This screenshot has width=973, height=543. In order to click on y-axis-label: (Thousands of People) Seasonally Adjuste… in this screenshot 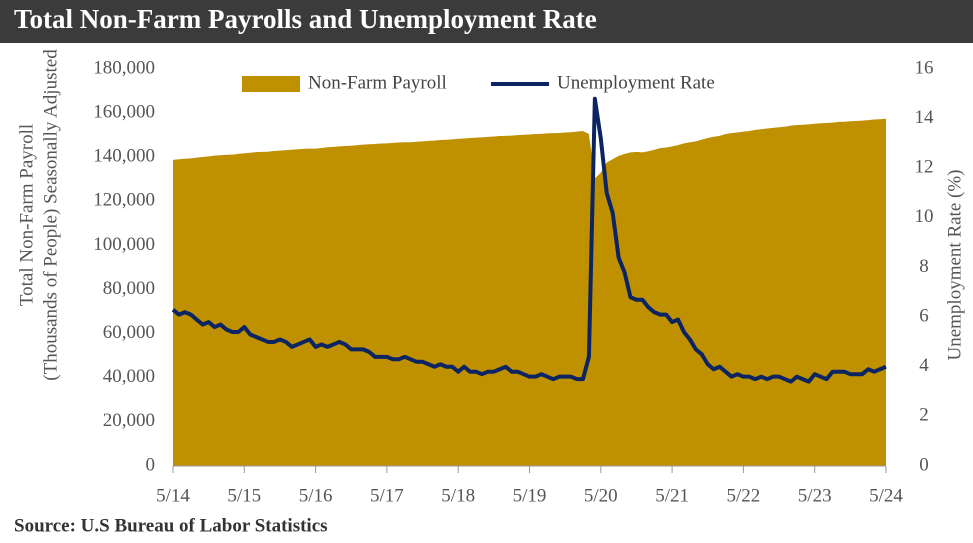, I will do `click(50, 215)`.